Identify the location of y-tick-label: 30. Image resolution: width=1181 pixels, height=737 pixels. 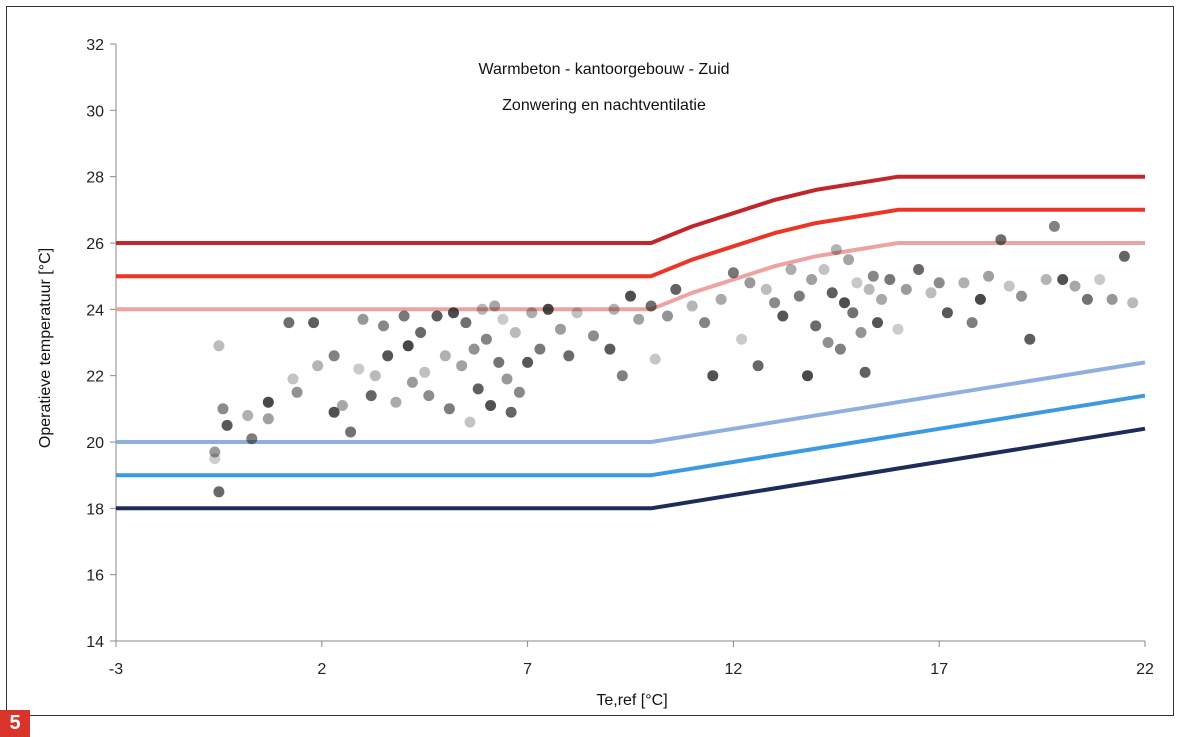
(95, 111).